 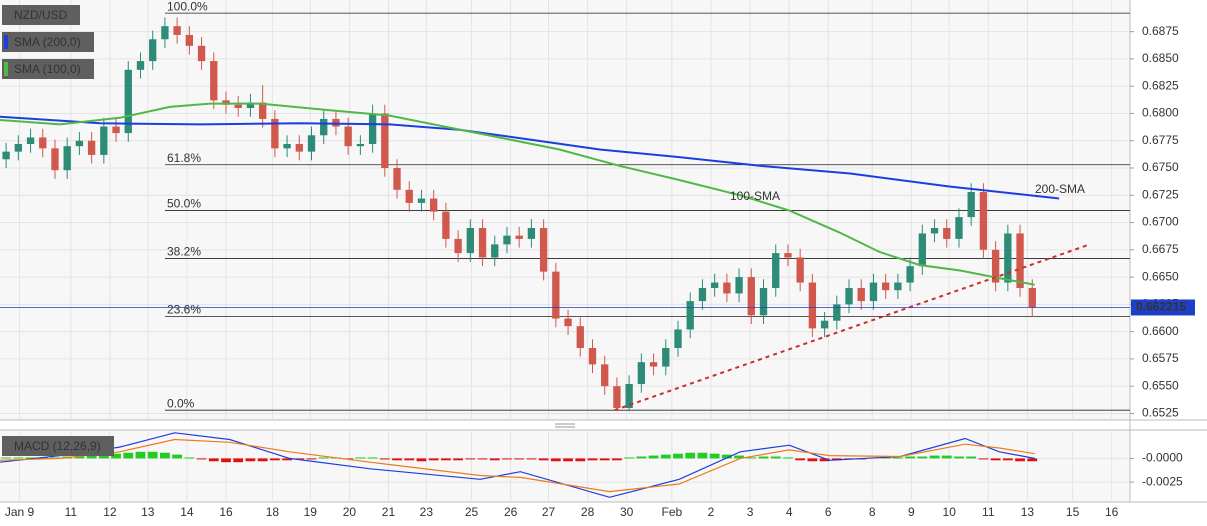 What do you see at coordinates (1162, 458) in the screenshot?
I see `y-tick-label: -0.0000` at bounding box center [1162, 458].